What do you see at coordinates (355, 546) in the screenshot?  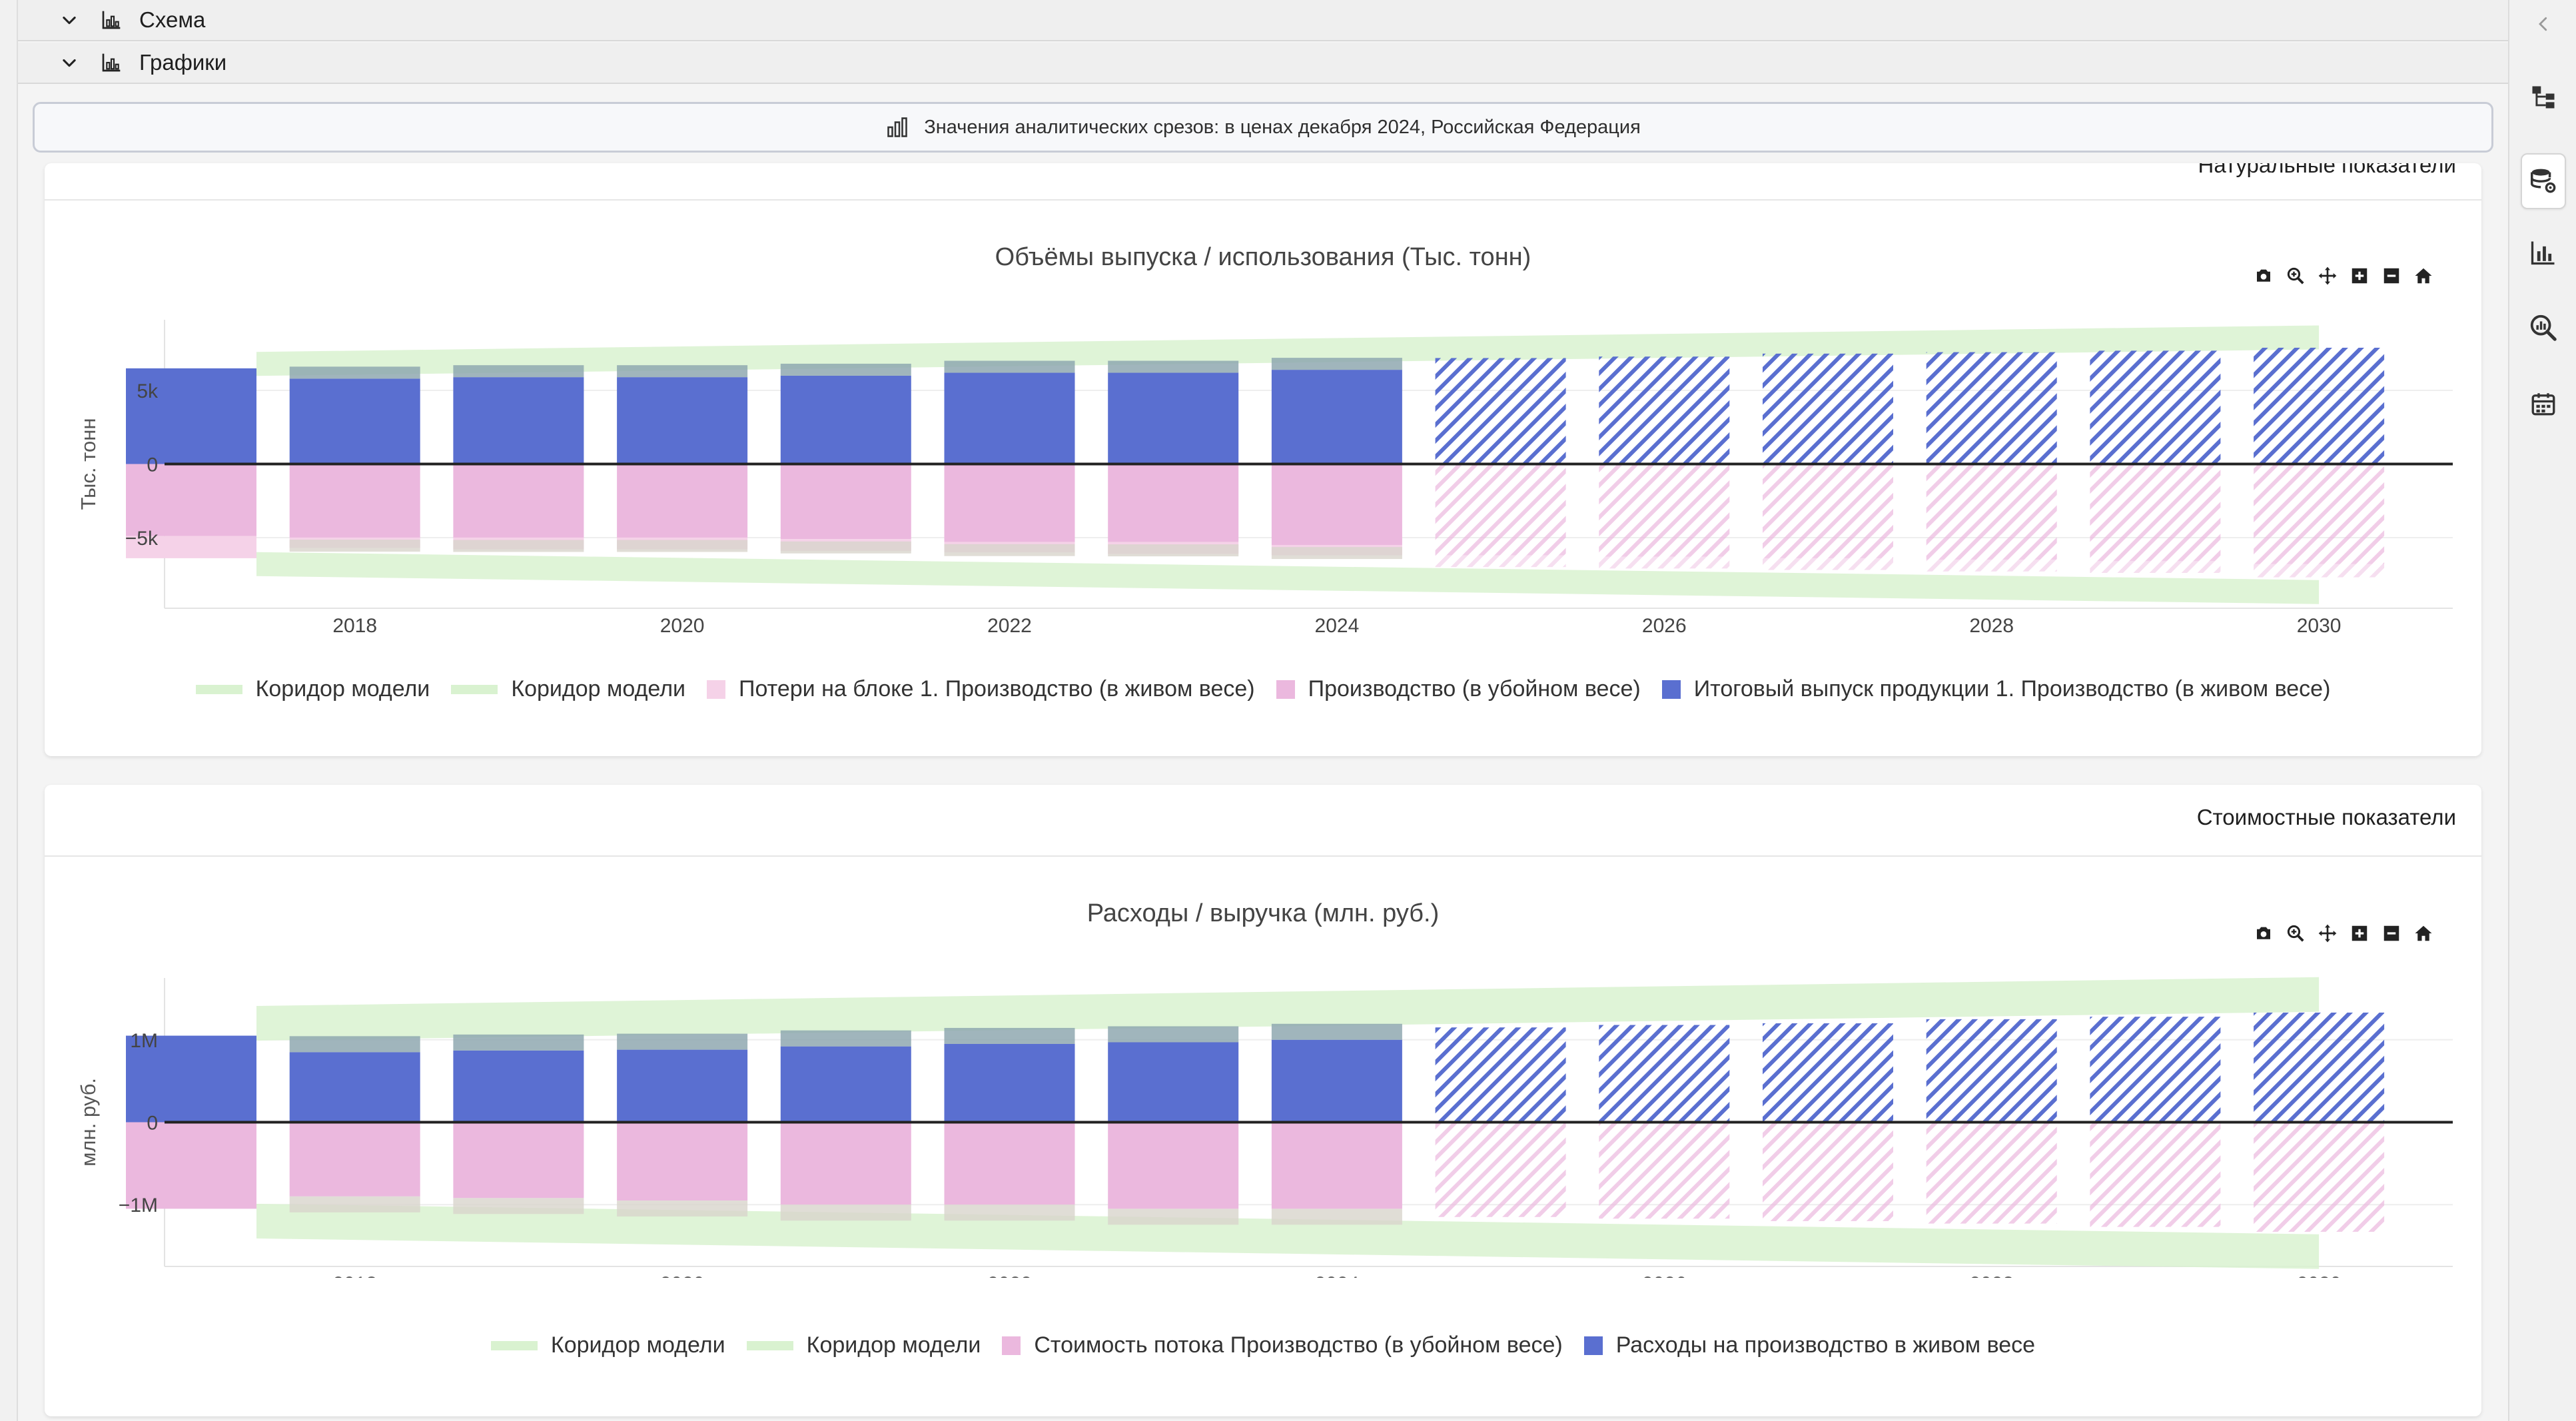 I see `bar-lower-cap-2018` at bounding box center [355, 546].